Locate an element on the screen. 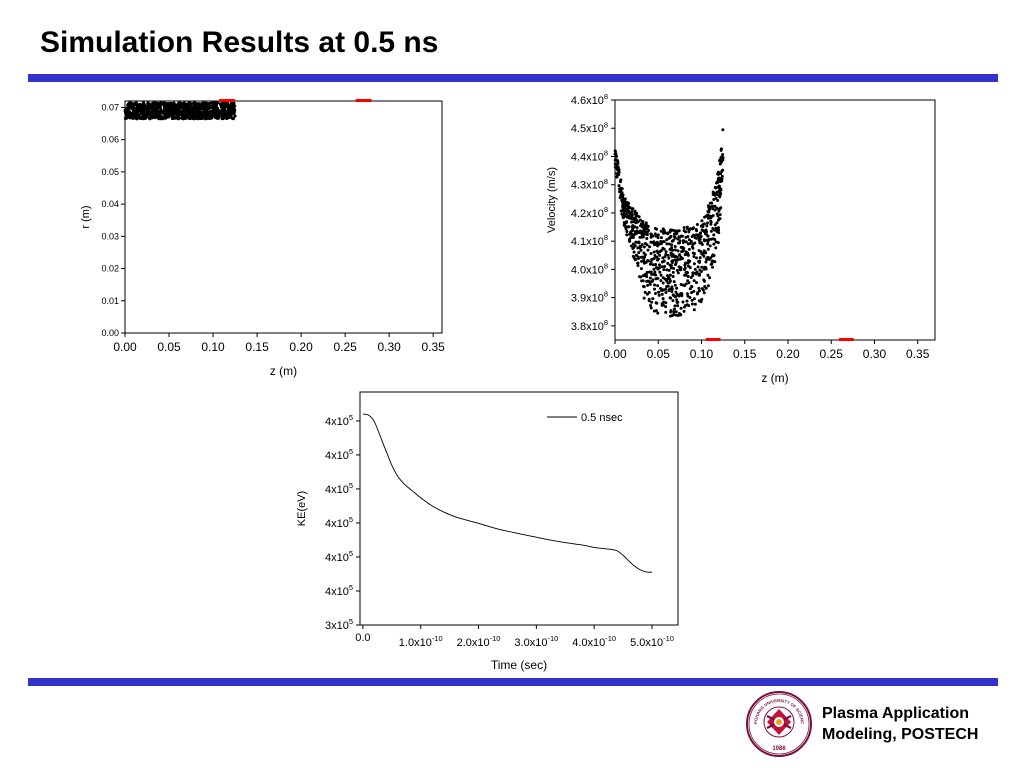 This screenshot has height=768, width=1024. x-tick-label: 0.15 is located at coordinates (257, 347).